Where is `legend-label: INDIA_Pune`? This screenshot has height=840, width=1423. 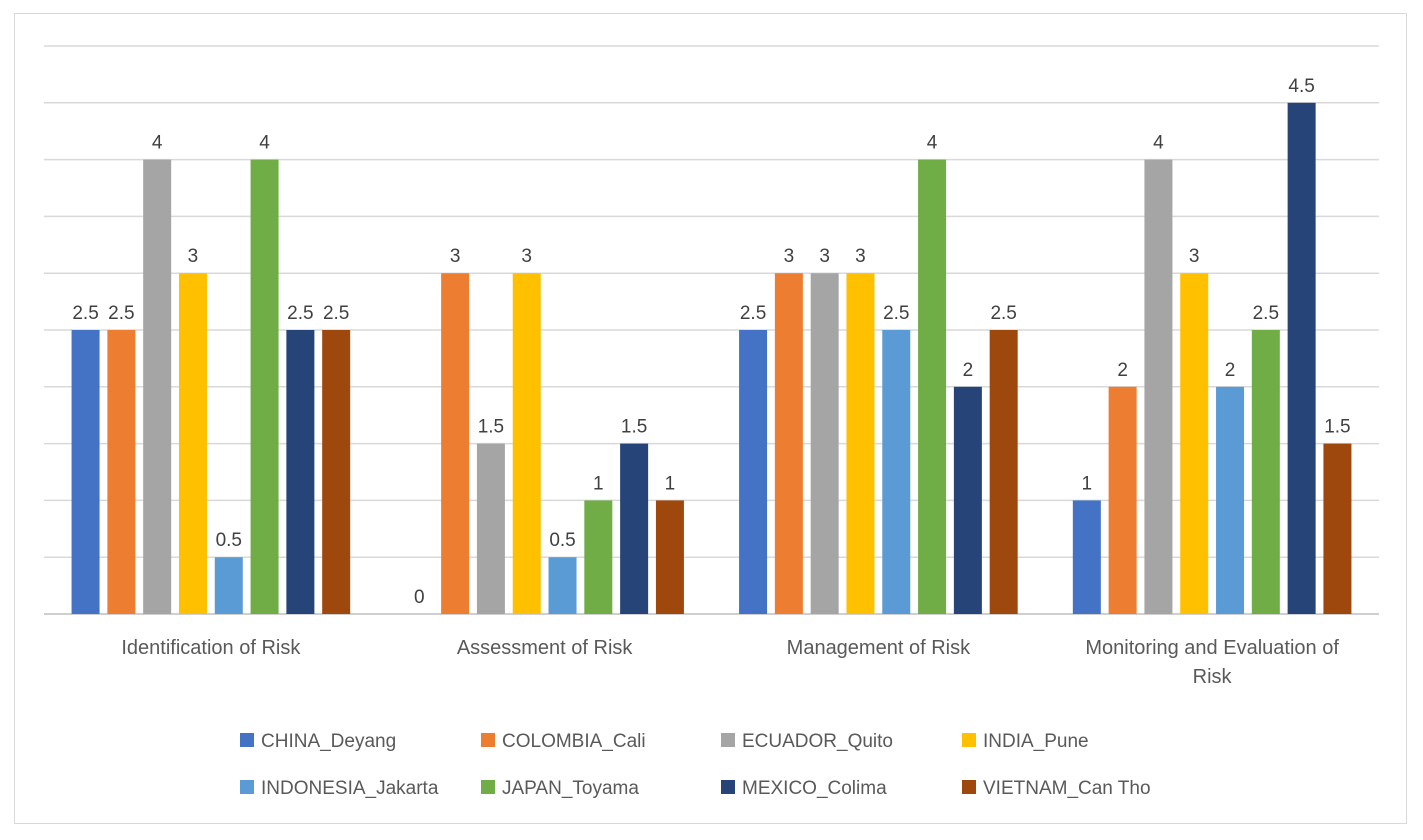
legend-label: INDIA_Pune is located at coordinates (1036, 741).